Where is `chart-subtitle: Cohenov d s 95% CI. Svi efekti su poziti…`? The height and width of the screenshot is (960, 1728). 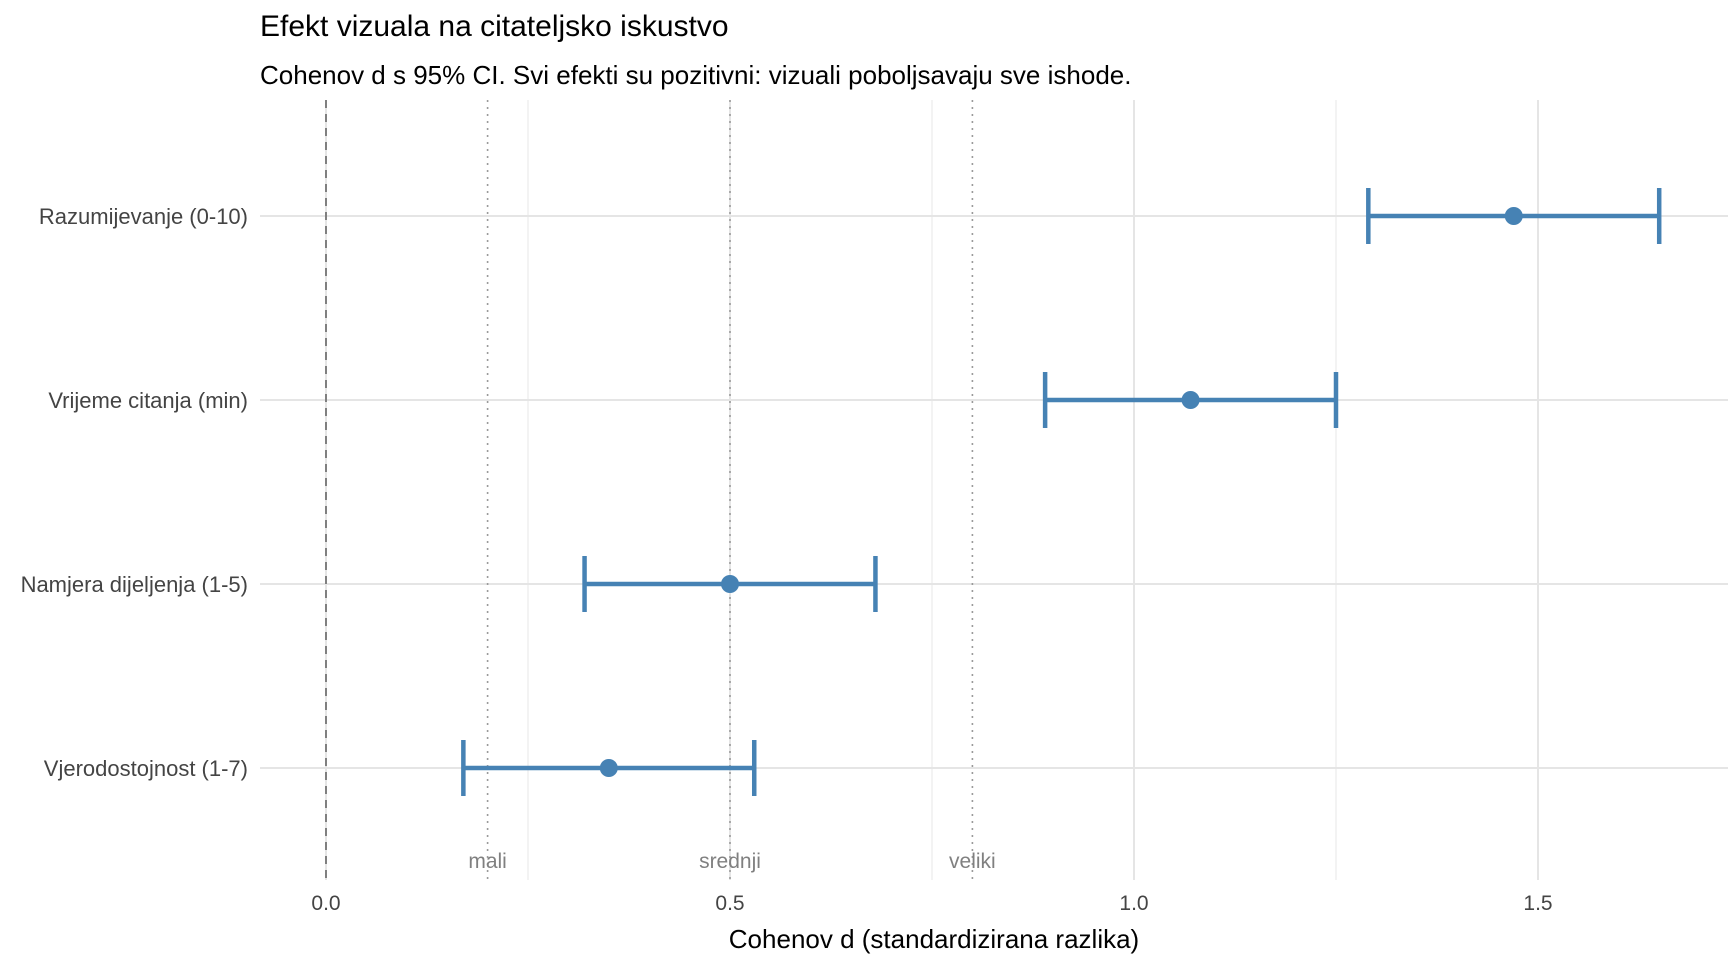 chart-subtitle: Cohenov d s 95% CI. Svi efekti su poziti… is located at coordinates (696, 75).